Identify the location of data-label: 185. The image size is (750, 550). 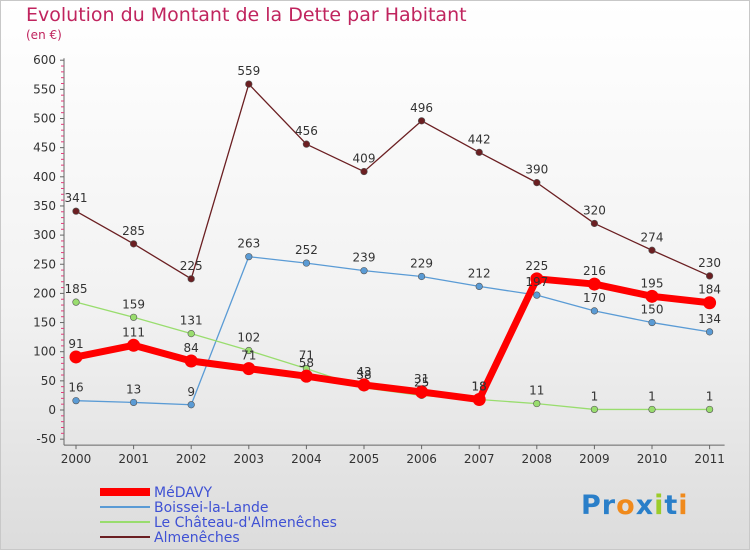
(76, 289).